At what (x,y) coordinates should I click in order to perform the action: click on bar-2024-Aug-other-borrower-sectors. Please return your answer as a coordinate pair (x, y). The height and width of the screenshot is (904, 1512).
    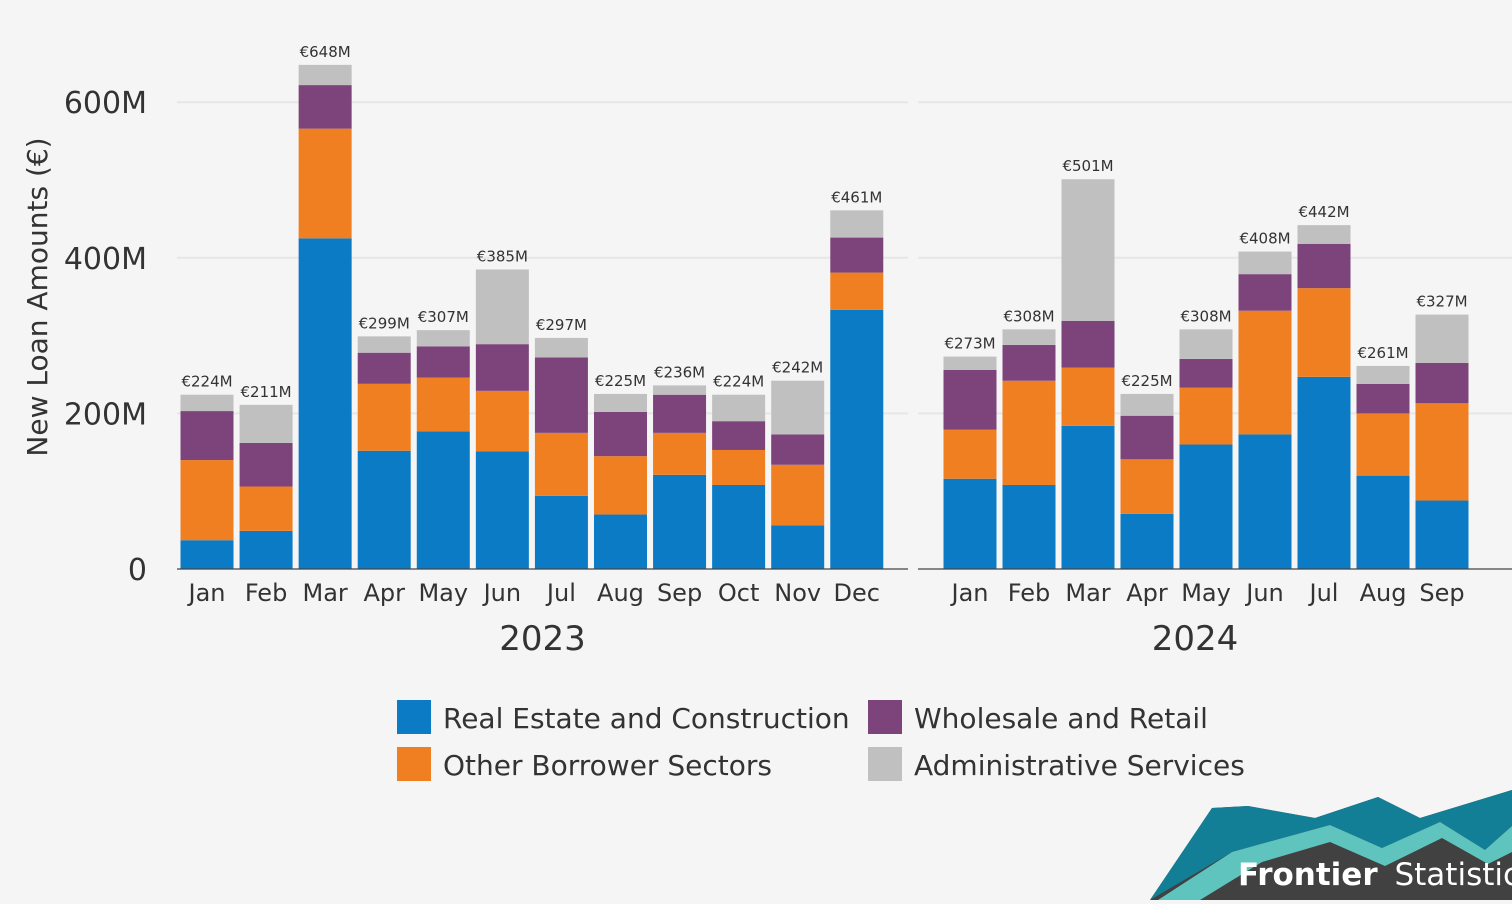
    Looking at the image, I should click on (1383, 444).